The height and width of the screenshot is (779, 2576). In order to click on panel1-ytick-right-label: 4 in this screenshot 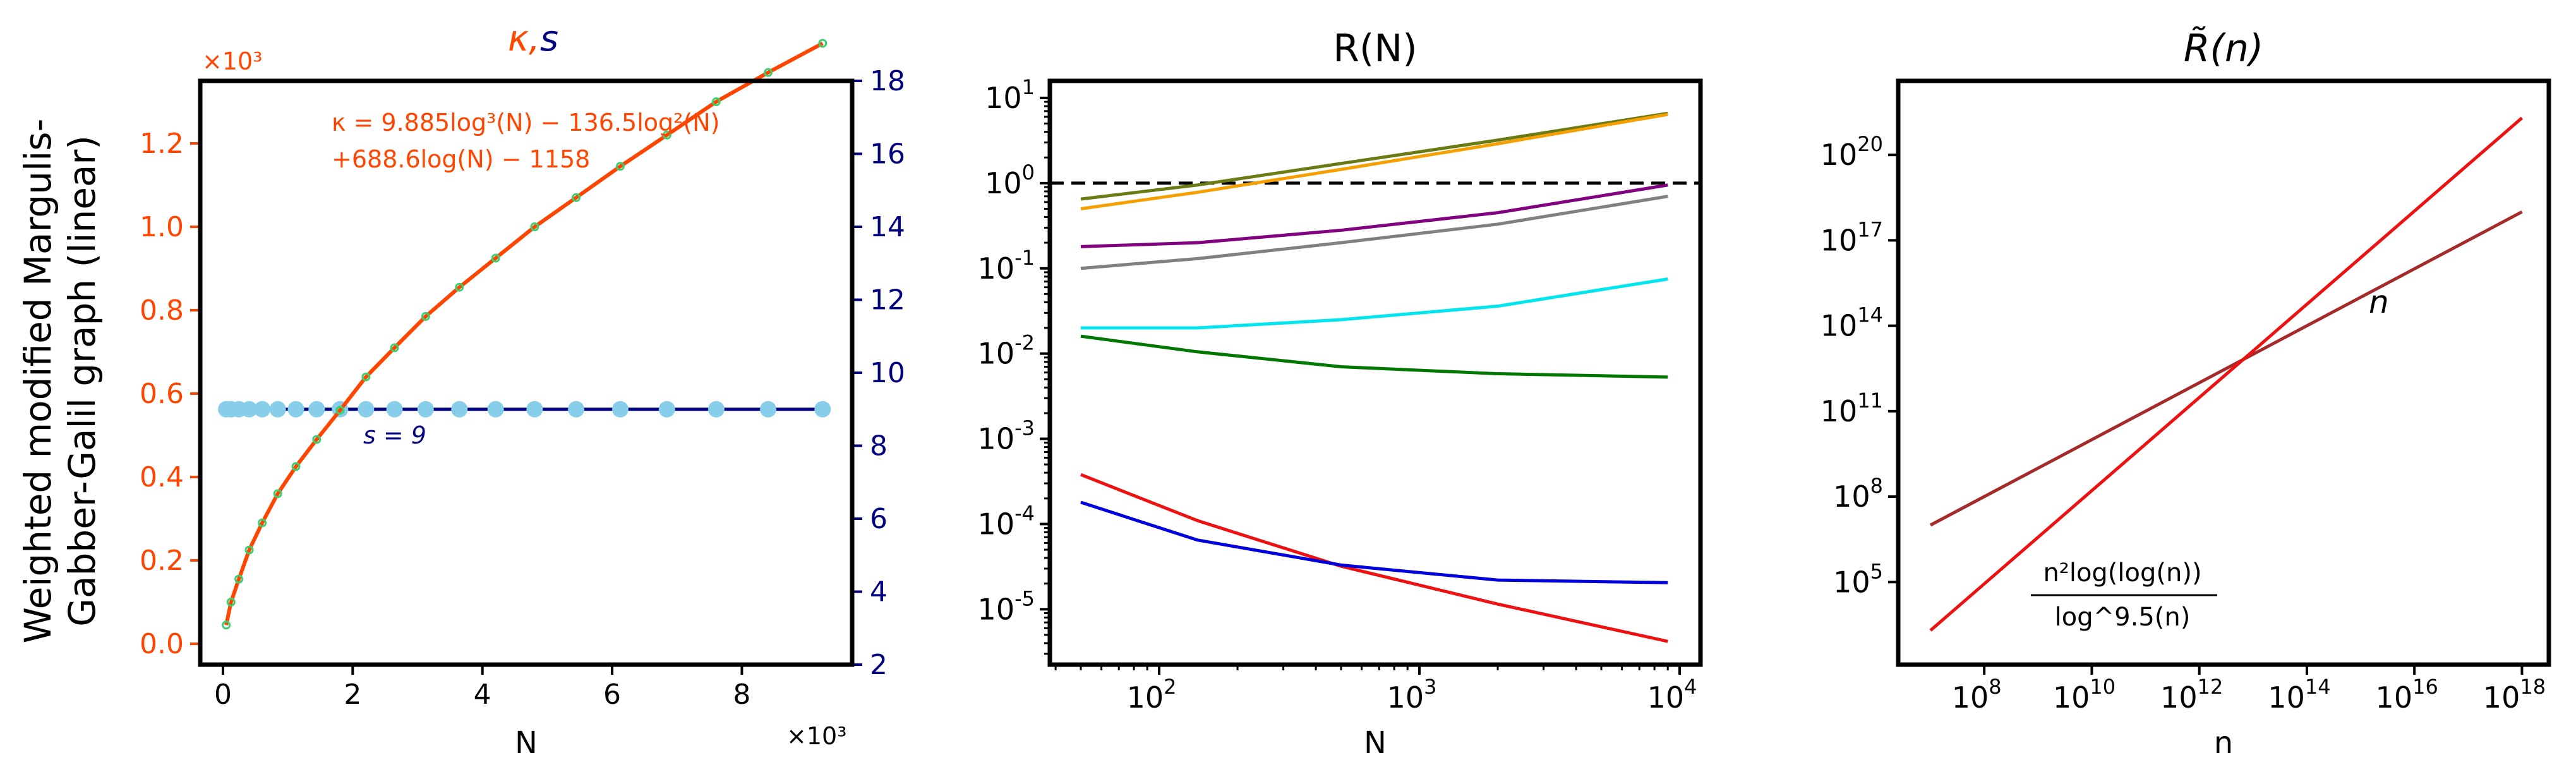, I will do `click(879, 592)`.